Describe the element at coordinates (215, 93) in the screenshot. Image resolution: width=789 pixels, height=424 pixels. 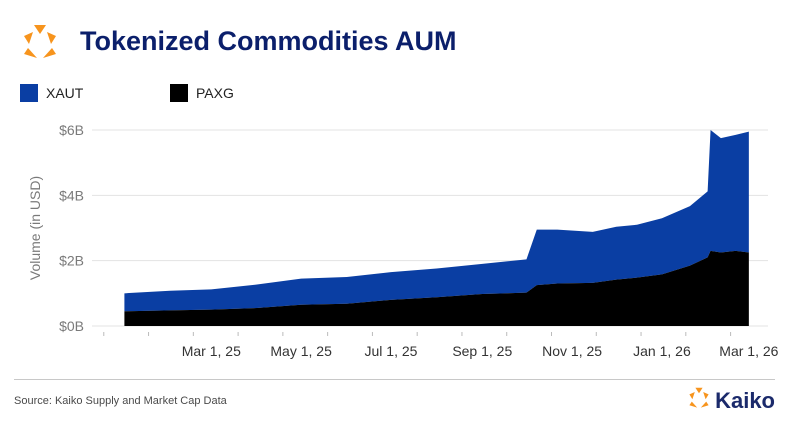
I see `legend-label-paxg: PAXG` at that location.